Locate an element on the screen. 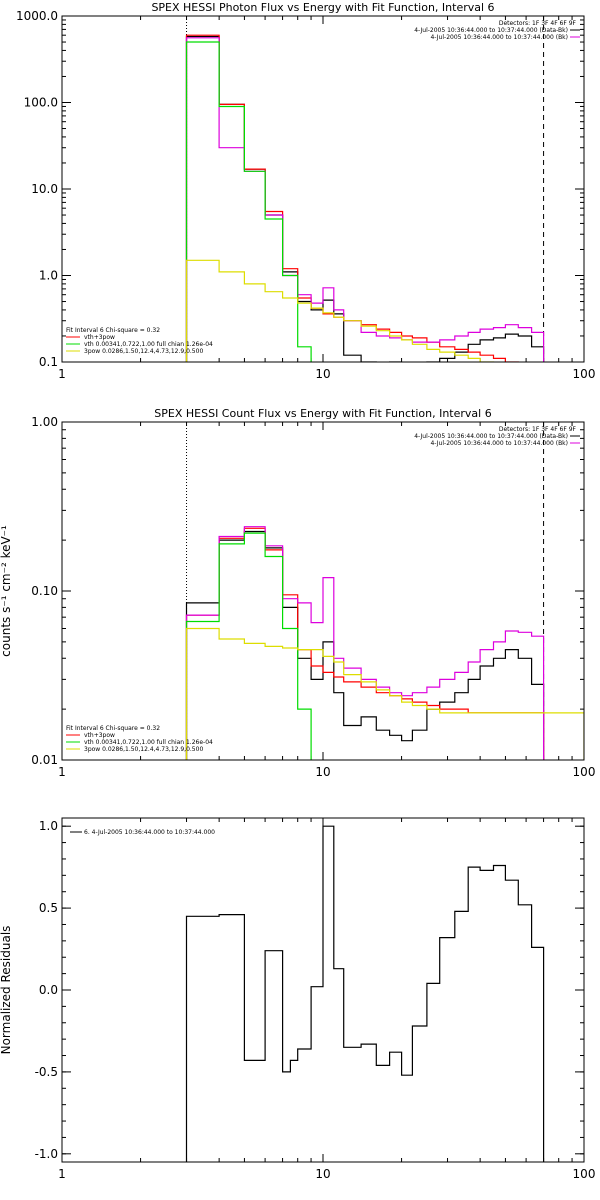 This screenshot has width=600, height=1200. panel3-x-tick-label: 10 is located at coordinates (322, 1174).